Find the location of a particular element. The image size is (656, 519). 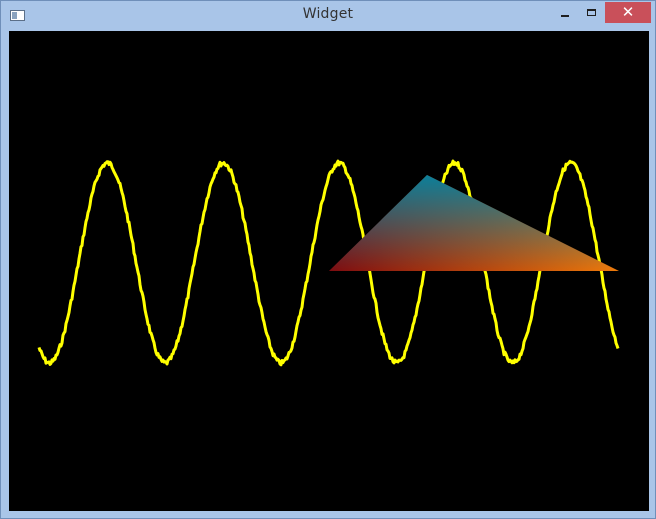

gradient-triangle-highlight is located at coordinates (474, 223).